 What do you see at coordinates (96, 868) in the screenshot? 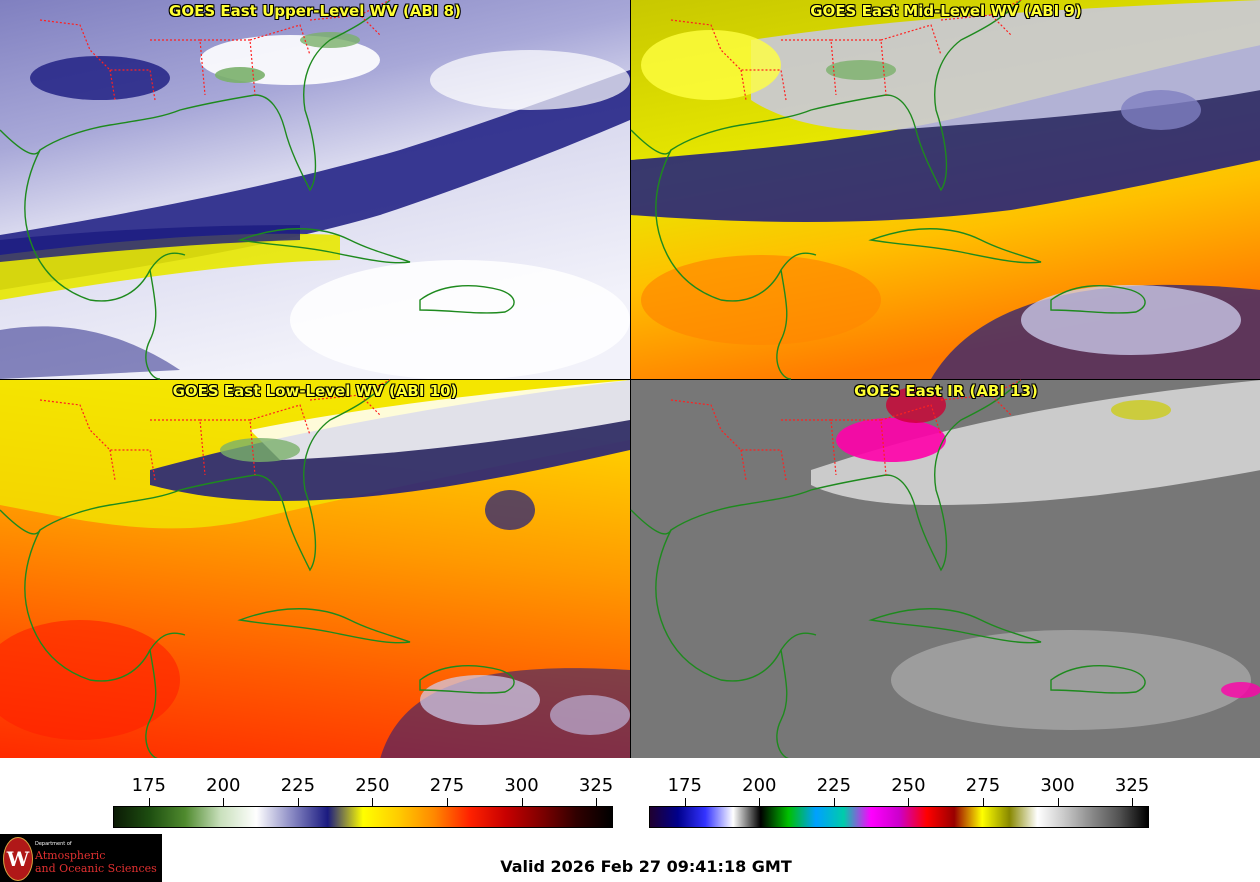
I see `logo-line2: and Oceanic Sciences` at bounding box center [96, 868].